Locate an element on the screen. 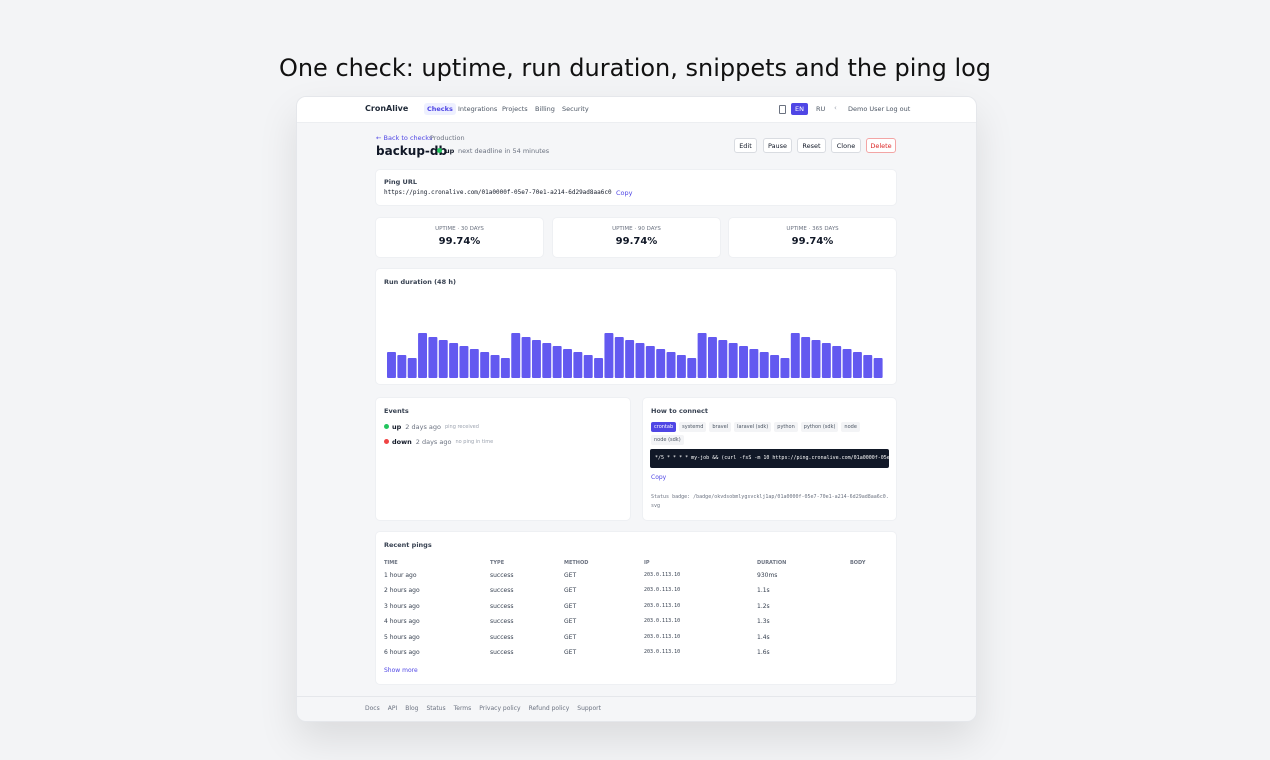  theme-icon is located at coordinates (782, 109).